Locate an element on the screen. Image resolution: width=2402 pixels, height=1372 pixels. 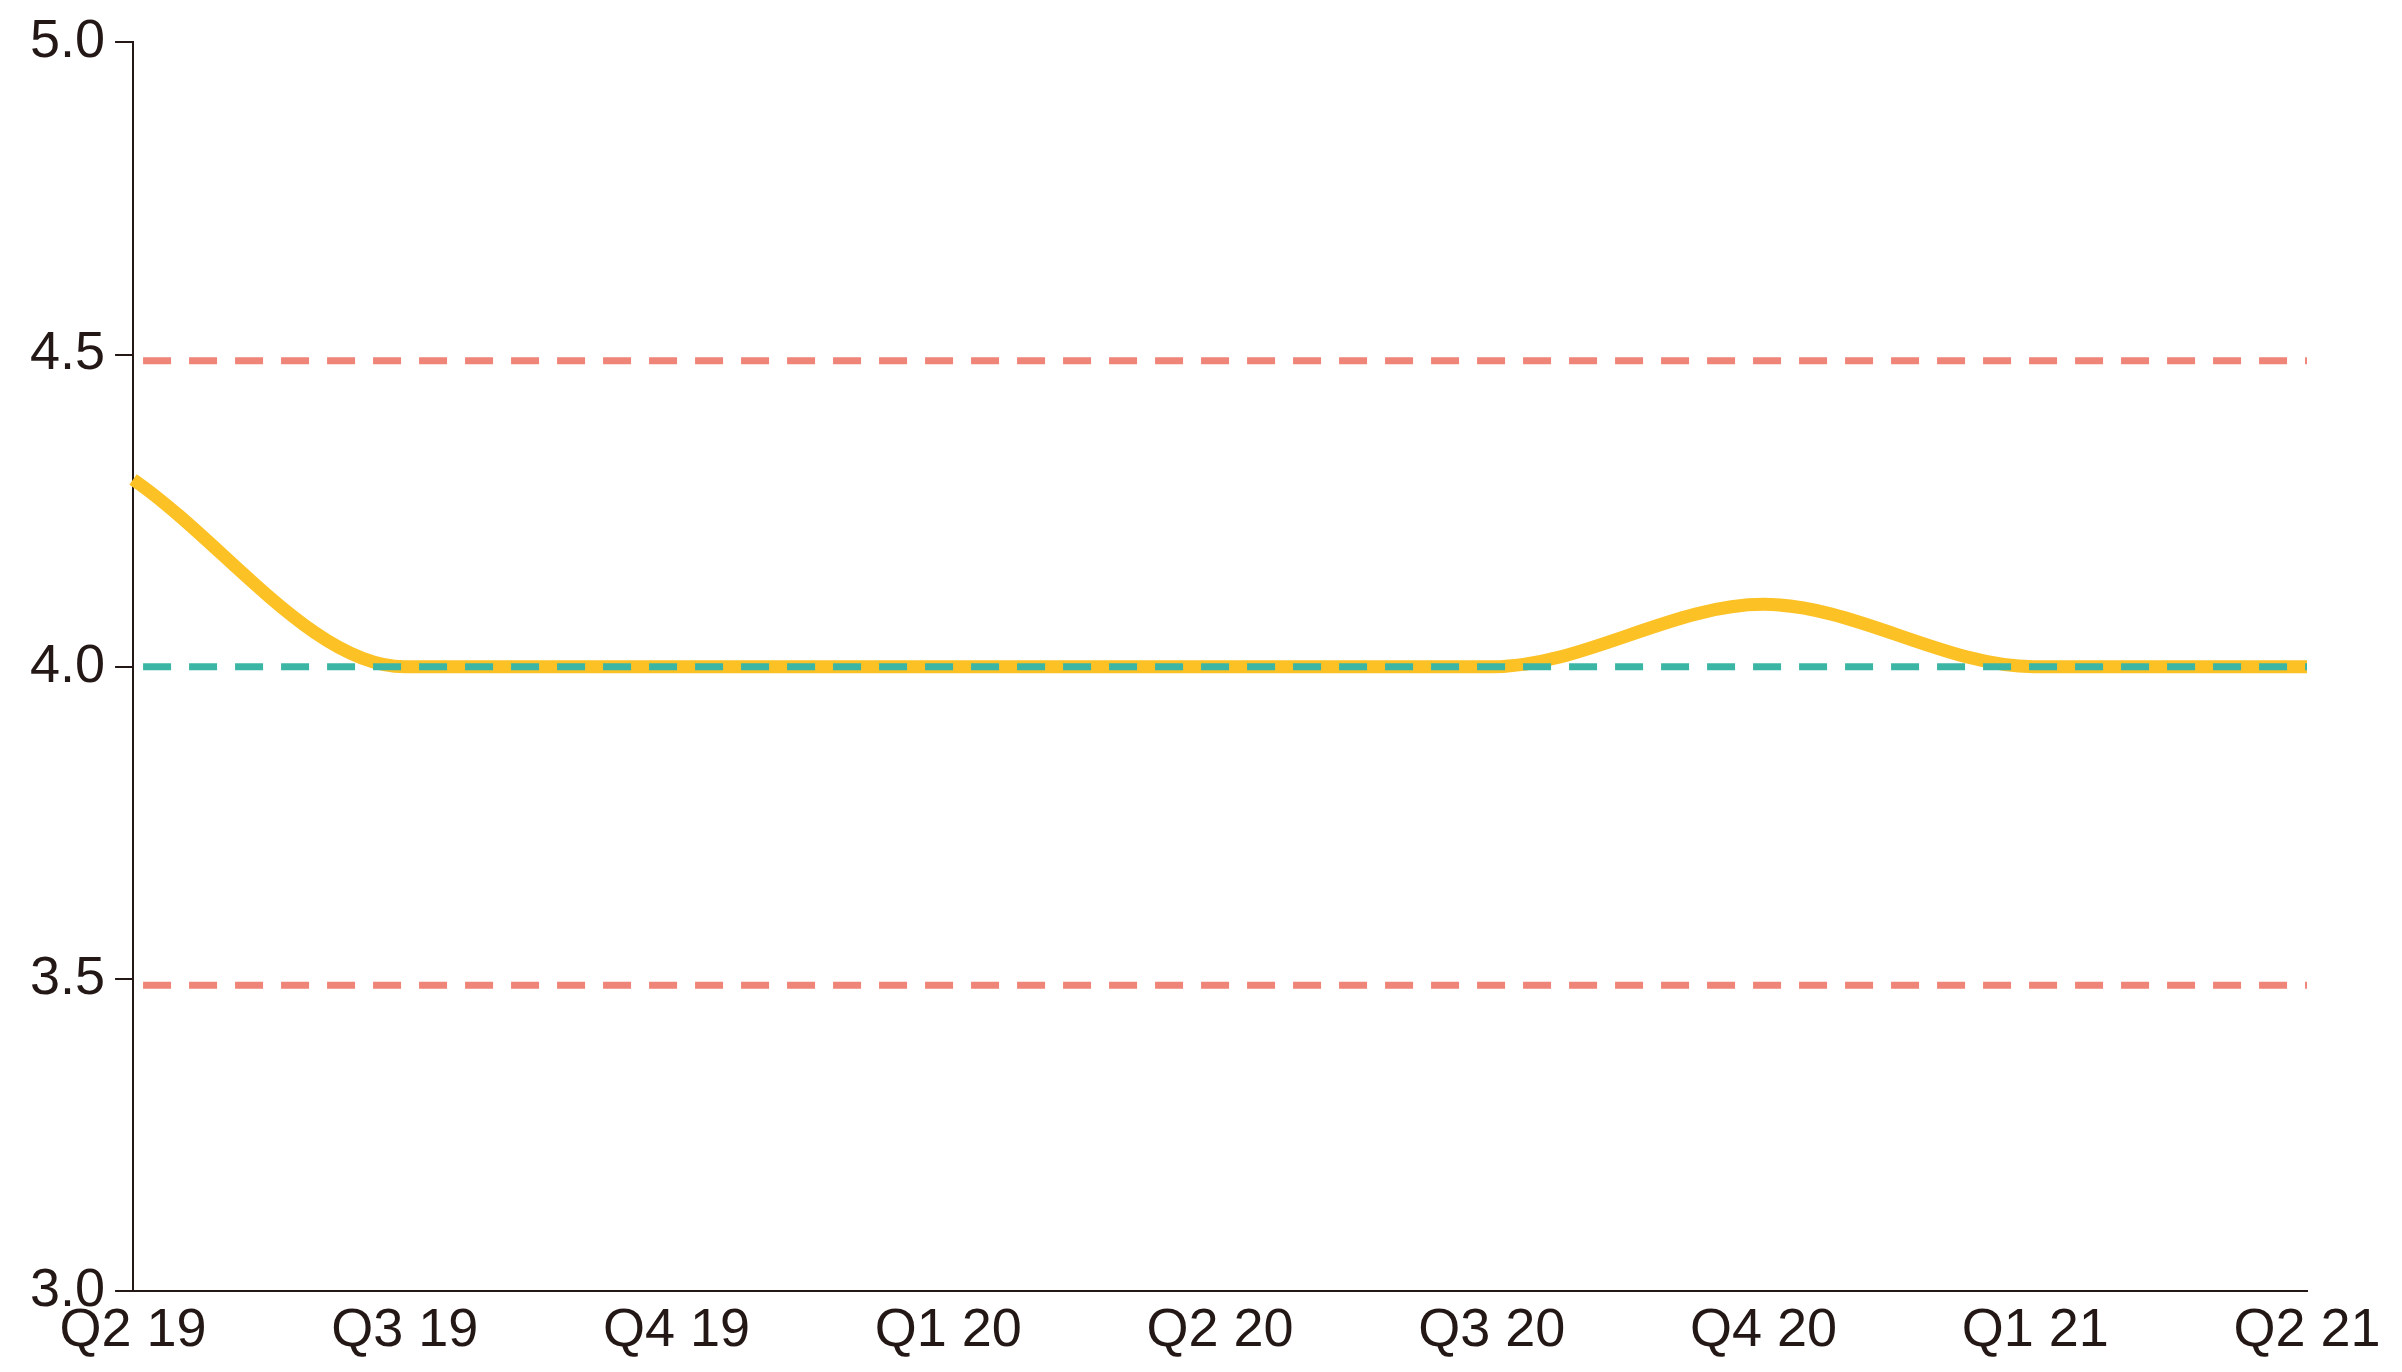
x-tick-label: Q2 20 is located at coordinates (1220, 1327).